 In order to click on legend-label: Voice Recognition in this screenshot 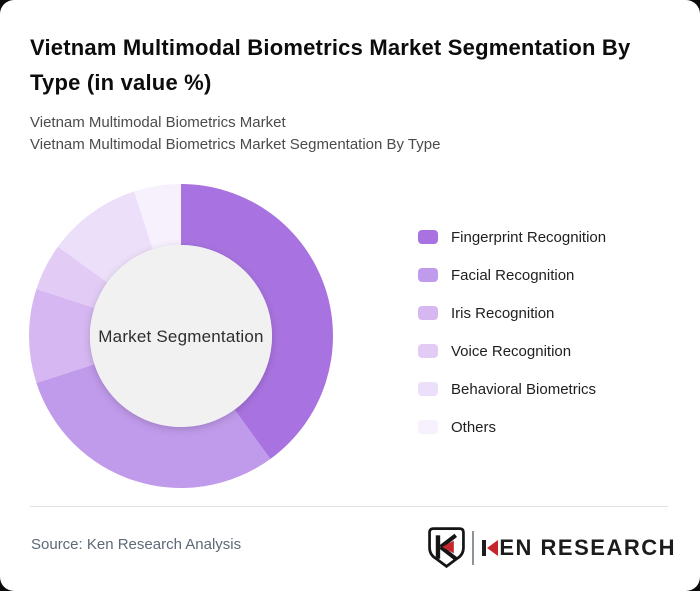, I will do `click(511, 351)`.